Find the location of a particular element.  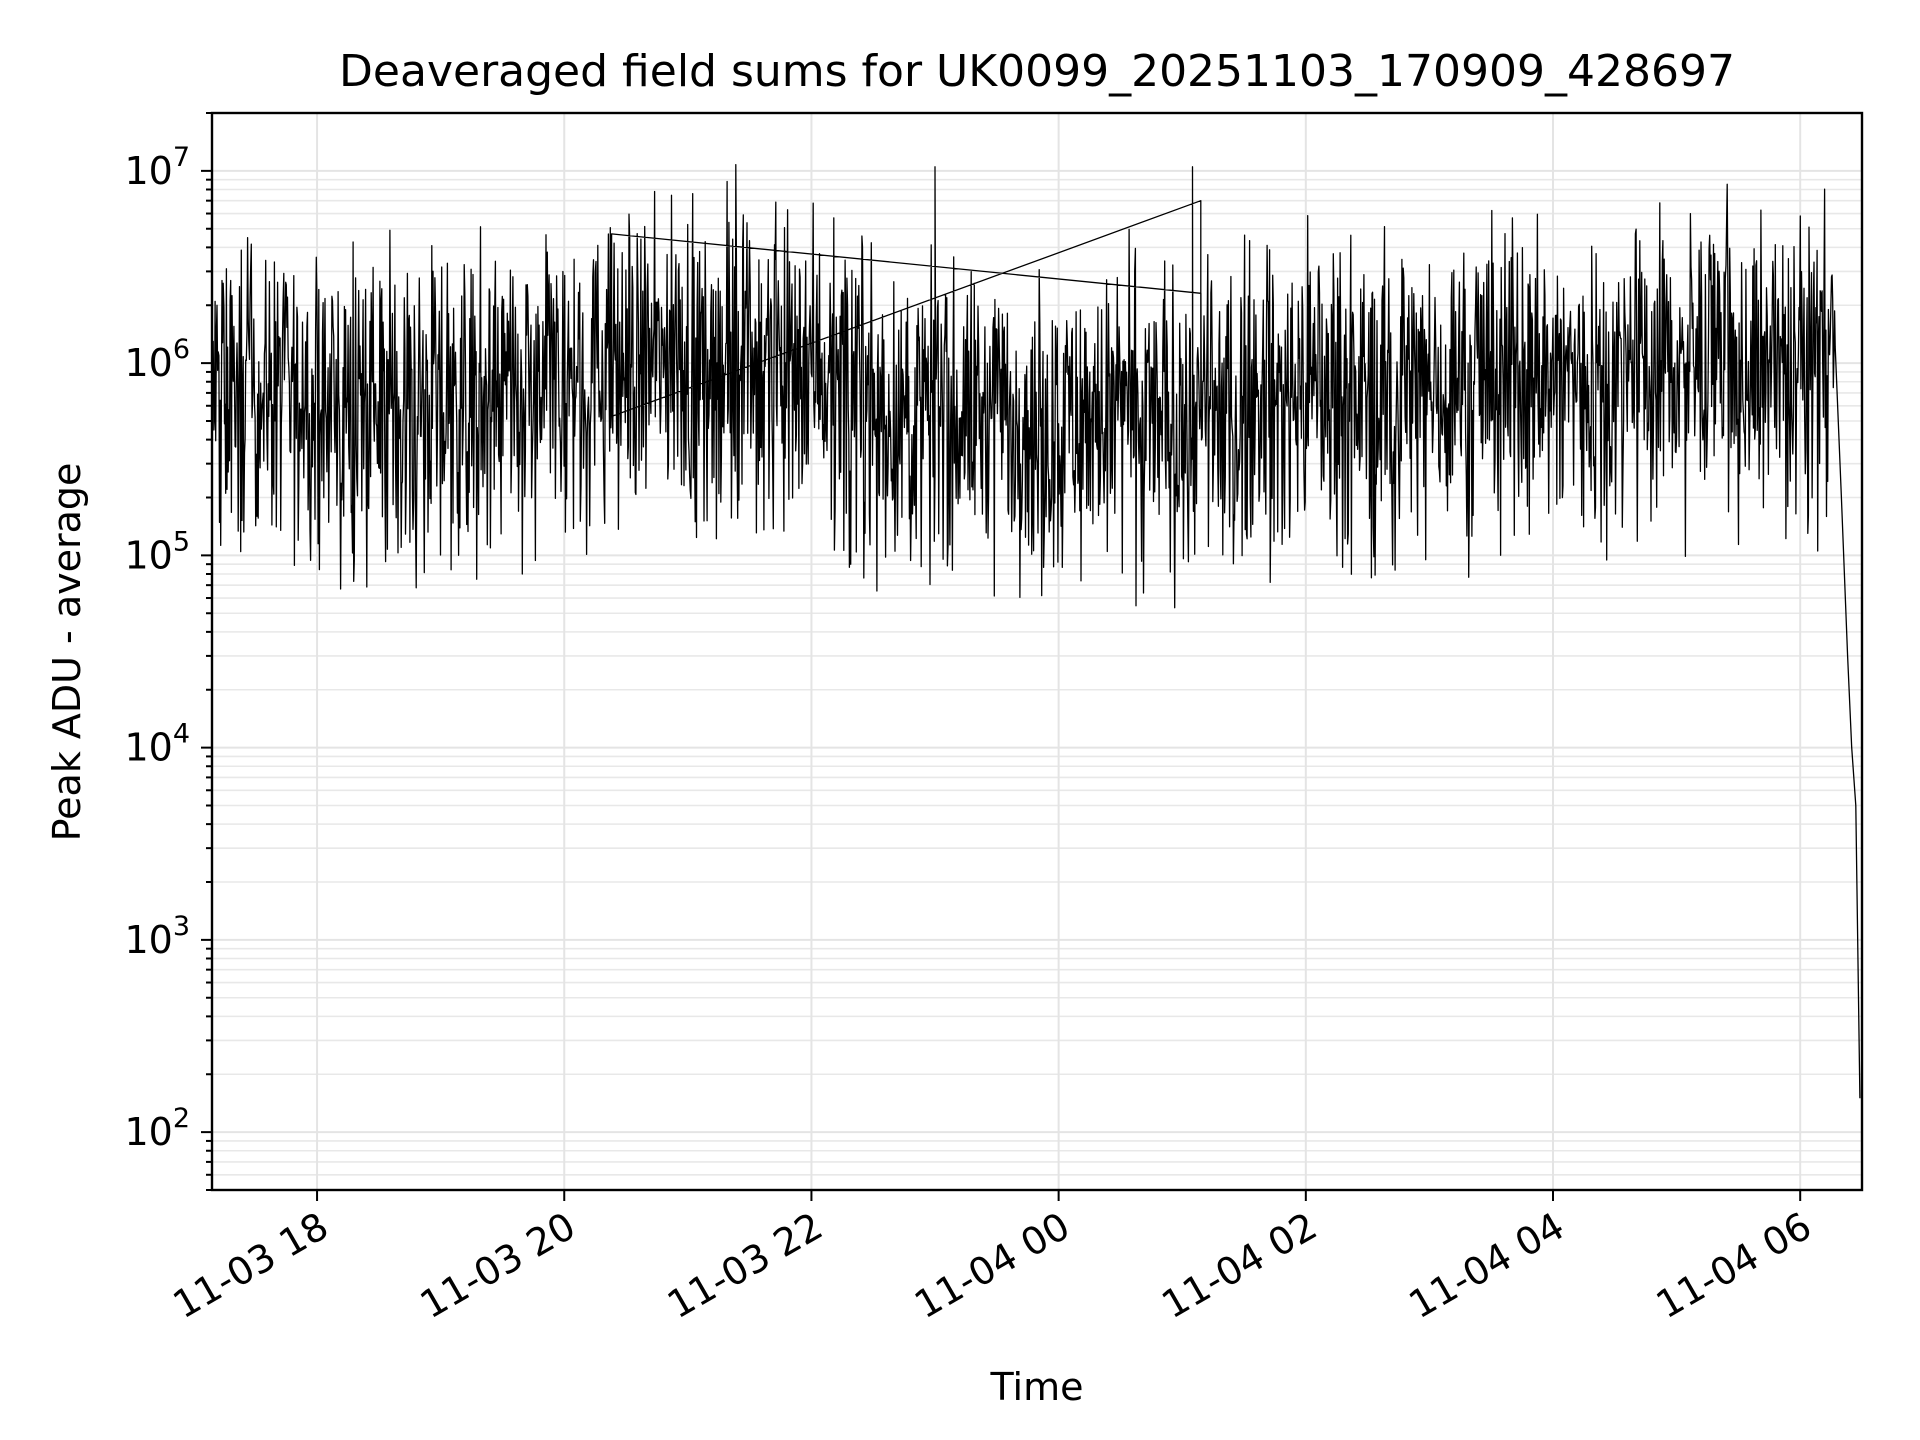

y-axis-label: Peak ADU - average is located at coordinates (67, 652).